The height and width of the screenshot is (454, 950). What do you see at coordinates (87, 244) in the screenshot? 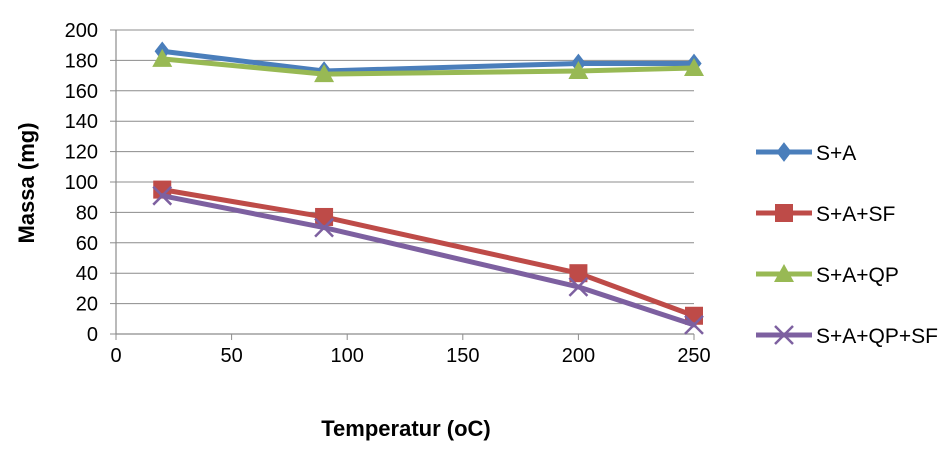
I see `y-tick-label: 60` at bounding box center [87, 244].